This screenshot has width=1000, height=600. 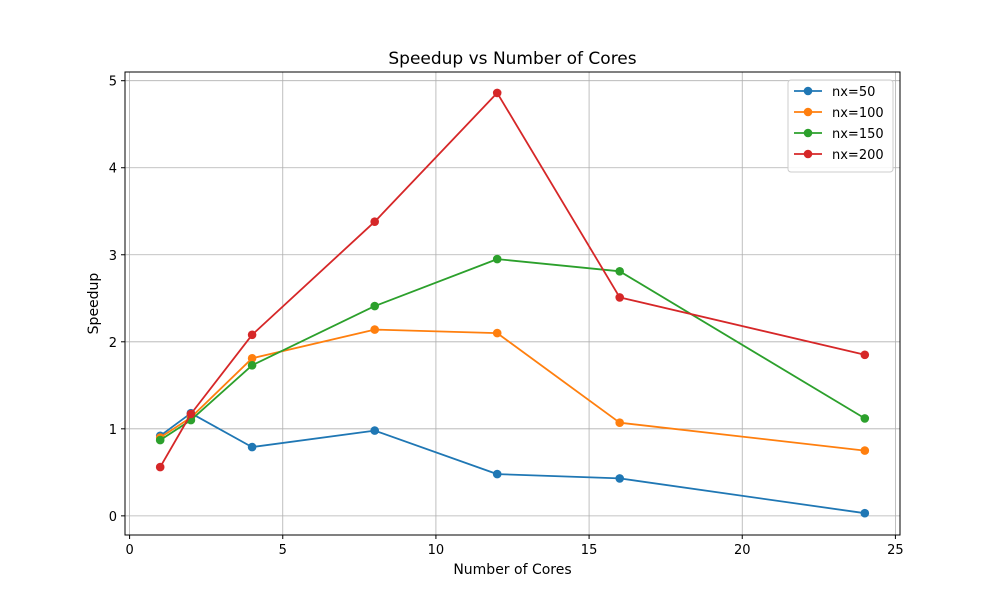 I want to click on x-tick-label: 15, so click(x=589, y=550).